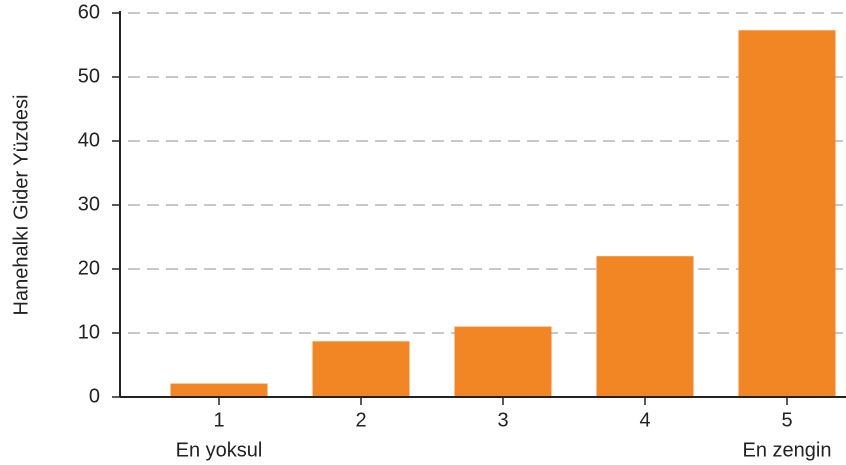  What do you see at coordinates (644, 420) in the screenshot?
I see `x-tick-label: 4` at bounding box center [644, 420].